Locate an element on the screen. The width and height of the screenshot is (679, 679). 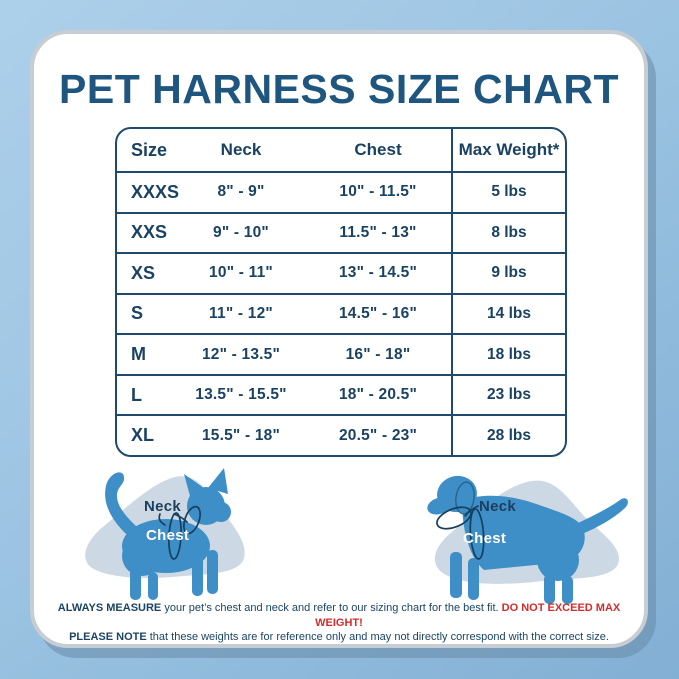
please-note-text: PLEASE NOTE is located at coordinates (108, 637).